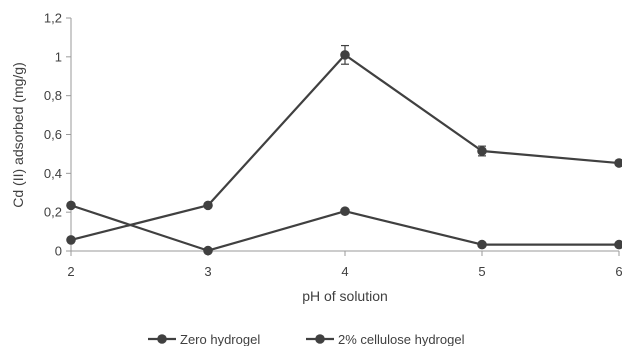 This screenshot has height=346, width=622. I want to click on x-tick-label: 5, so click(481, 271).